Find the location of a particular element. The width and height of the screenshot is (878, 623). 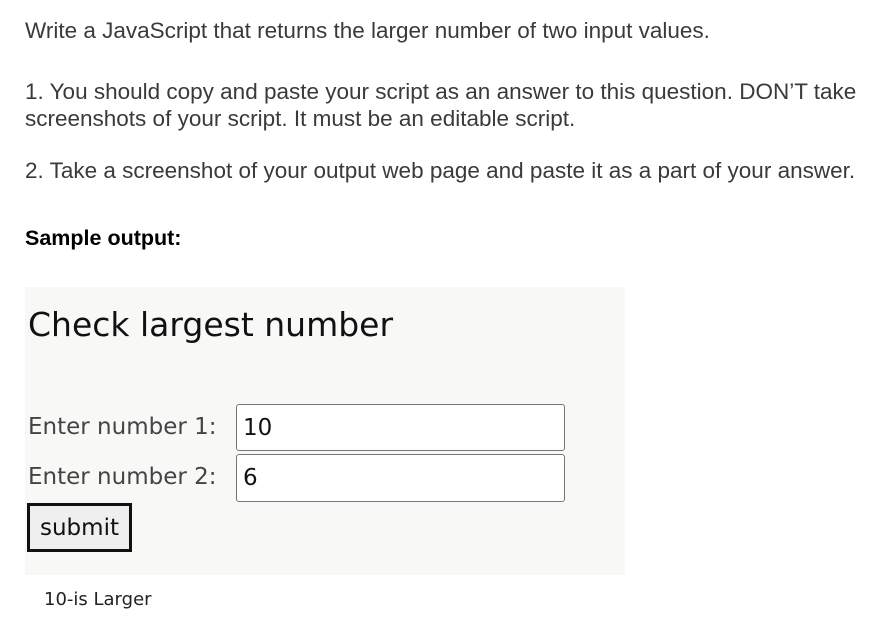

result-text: 10-is Larger is located at coordinates (98, 599).